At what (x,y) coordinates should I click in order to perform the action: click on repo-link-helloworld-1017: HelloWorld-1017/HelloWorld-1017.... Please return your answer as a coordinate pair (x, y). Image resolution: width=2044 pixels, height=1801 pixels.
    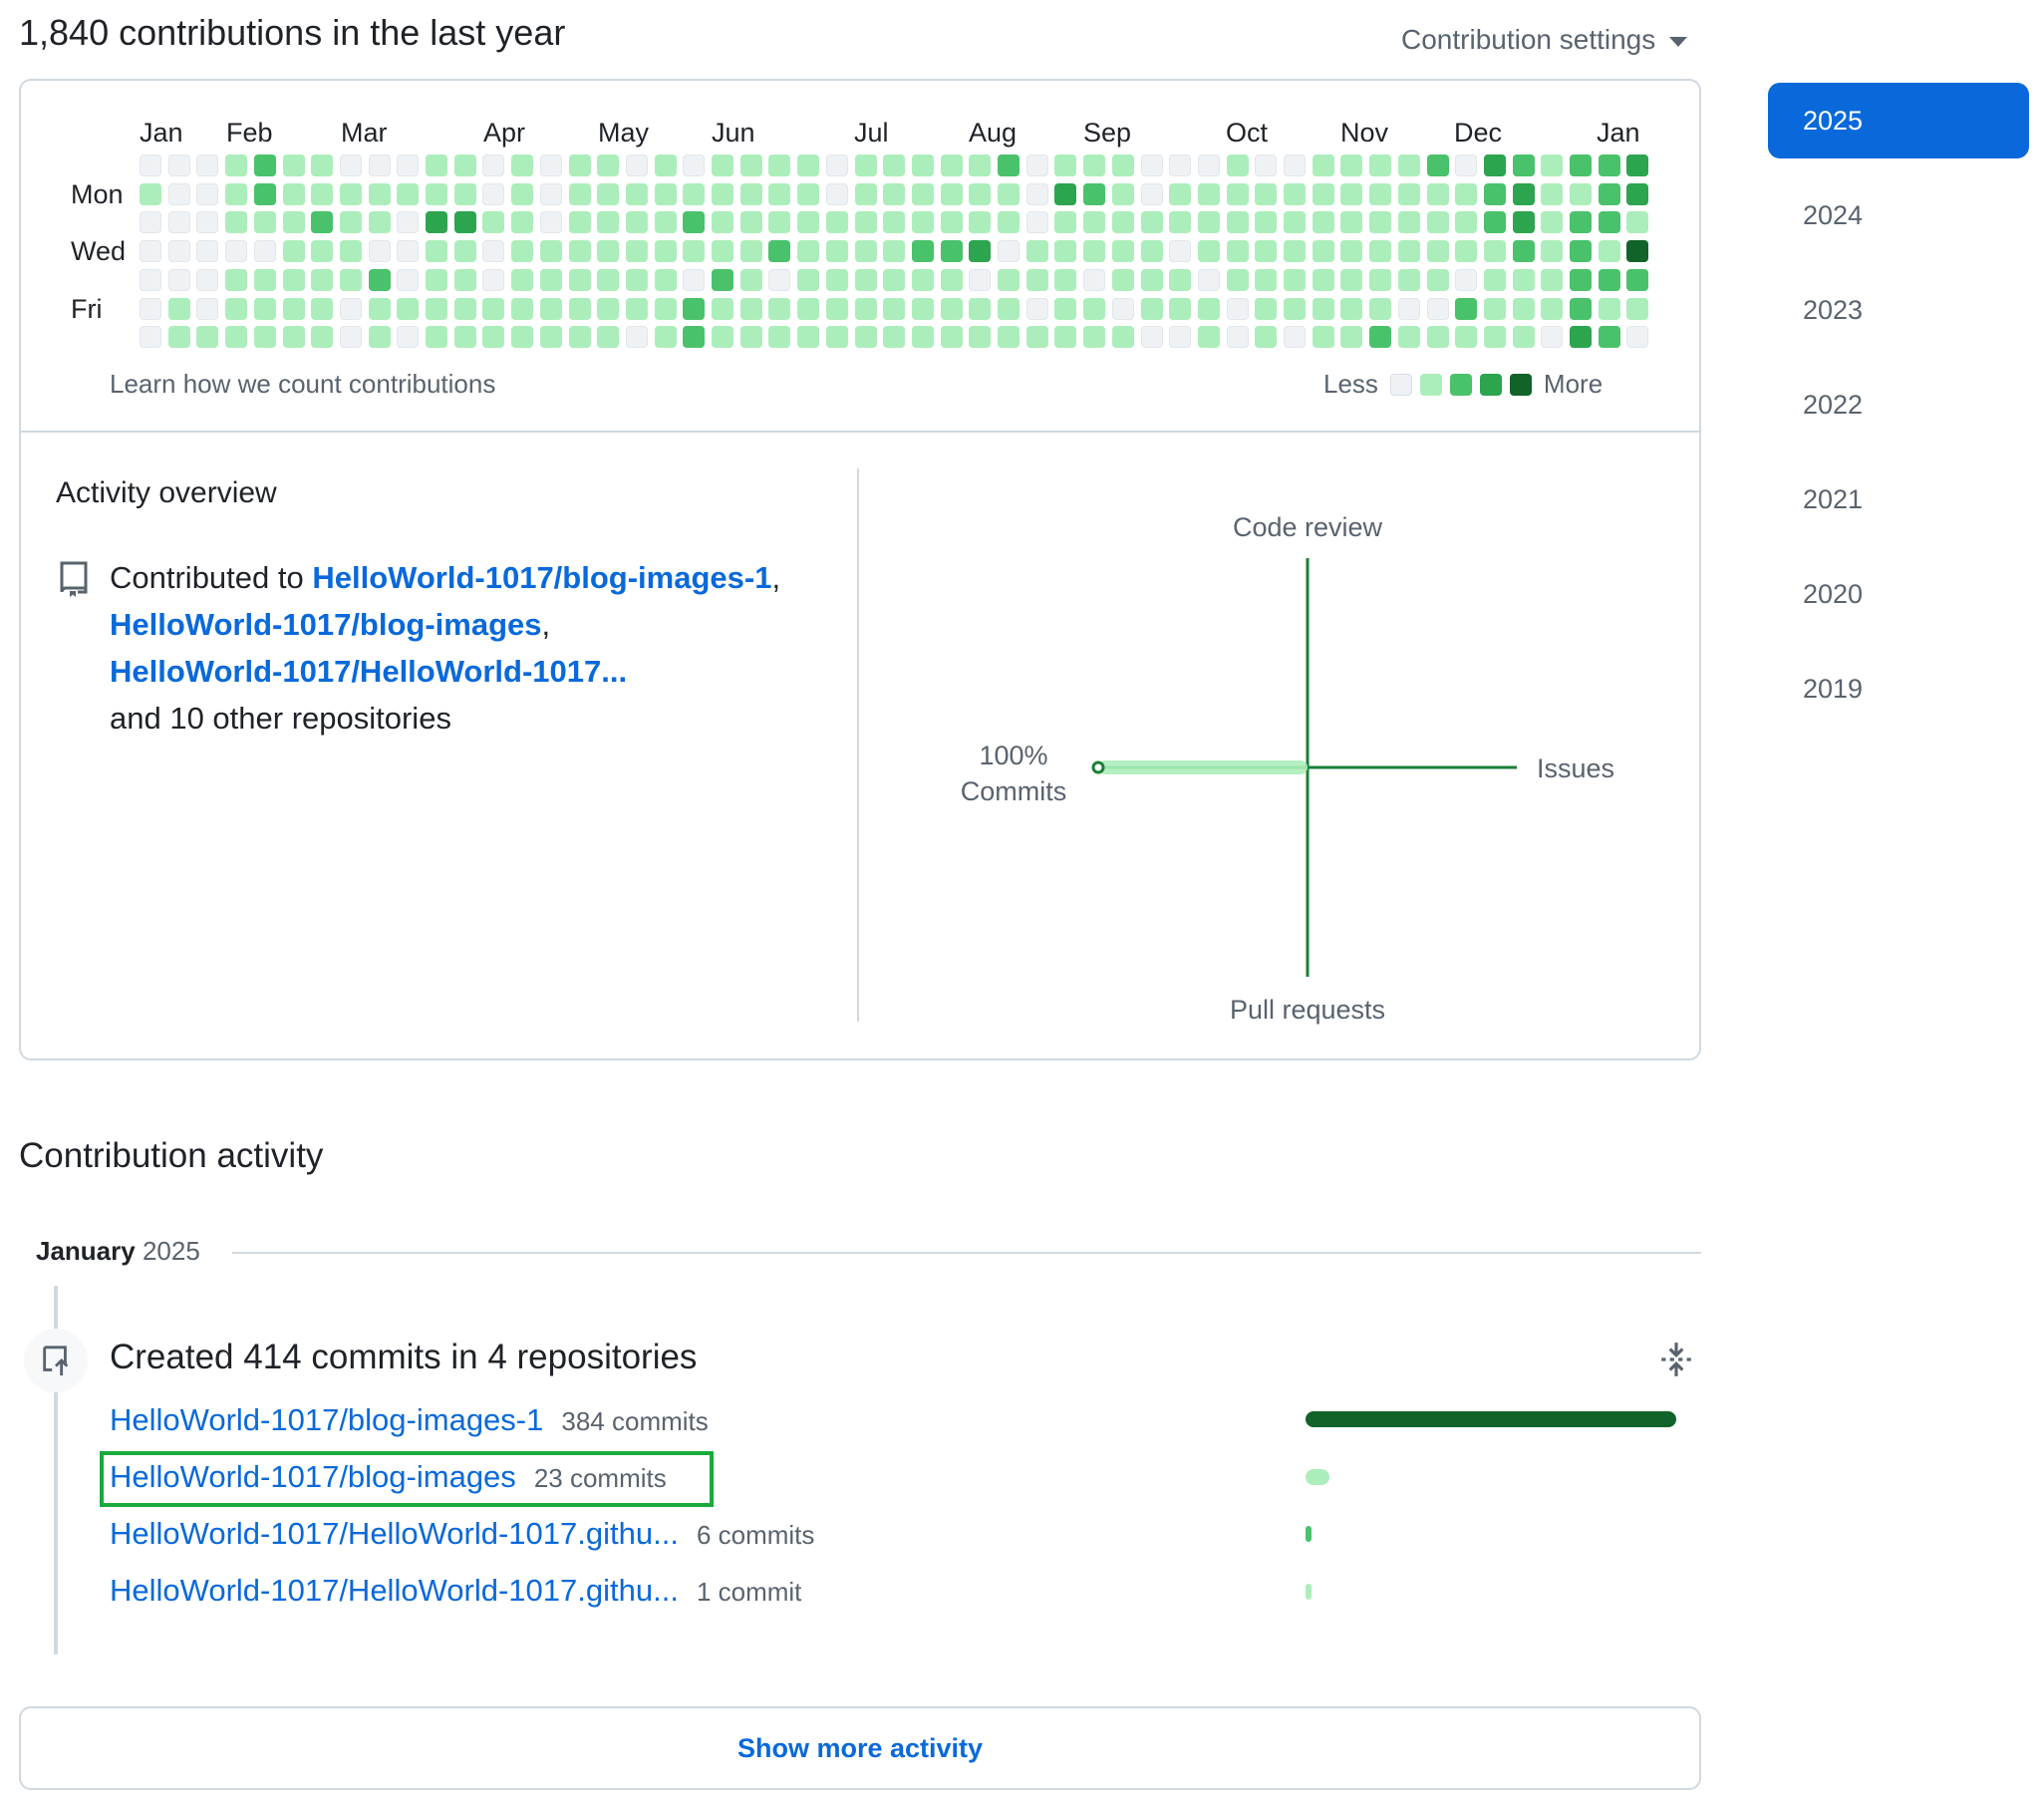
    Looking at the image, I should click on (369, 671).